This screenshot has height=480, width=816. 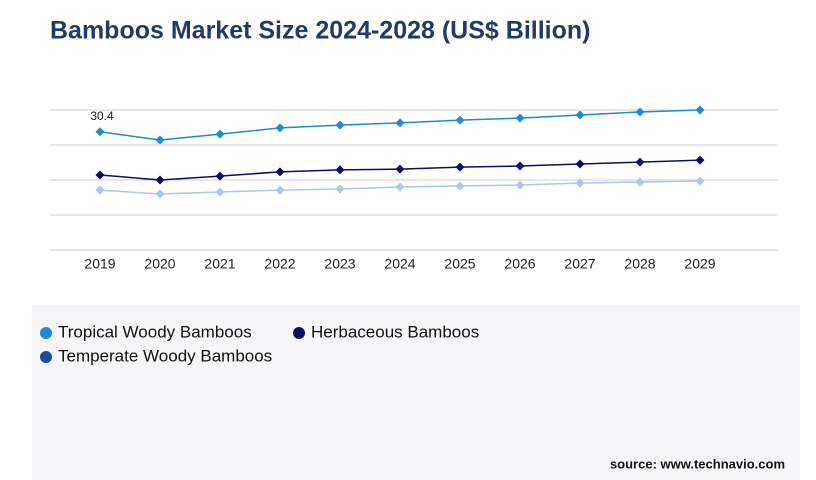 What do you see at coordinates (399, 264) in the screenshot?
I see `x-tick-label: 2024` at bounding box center [399, 264].